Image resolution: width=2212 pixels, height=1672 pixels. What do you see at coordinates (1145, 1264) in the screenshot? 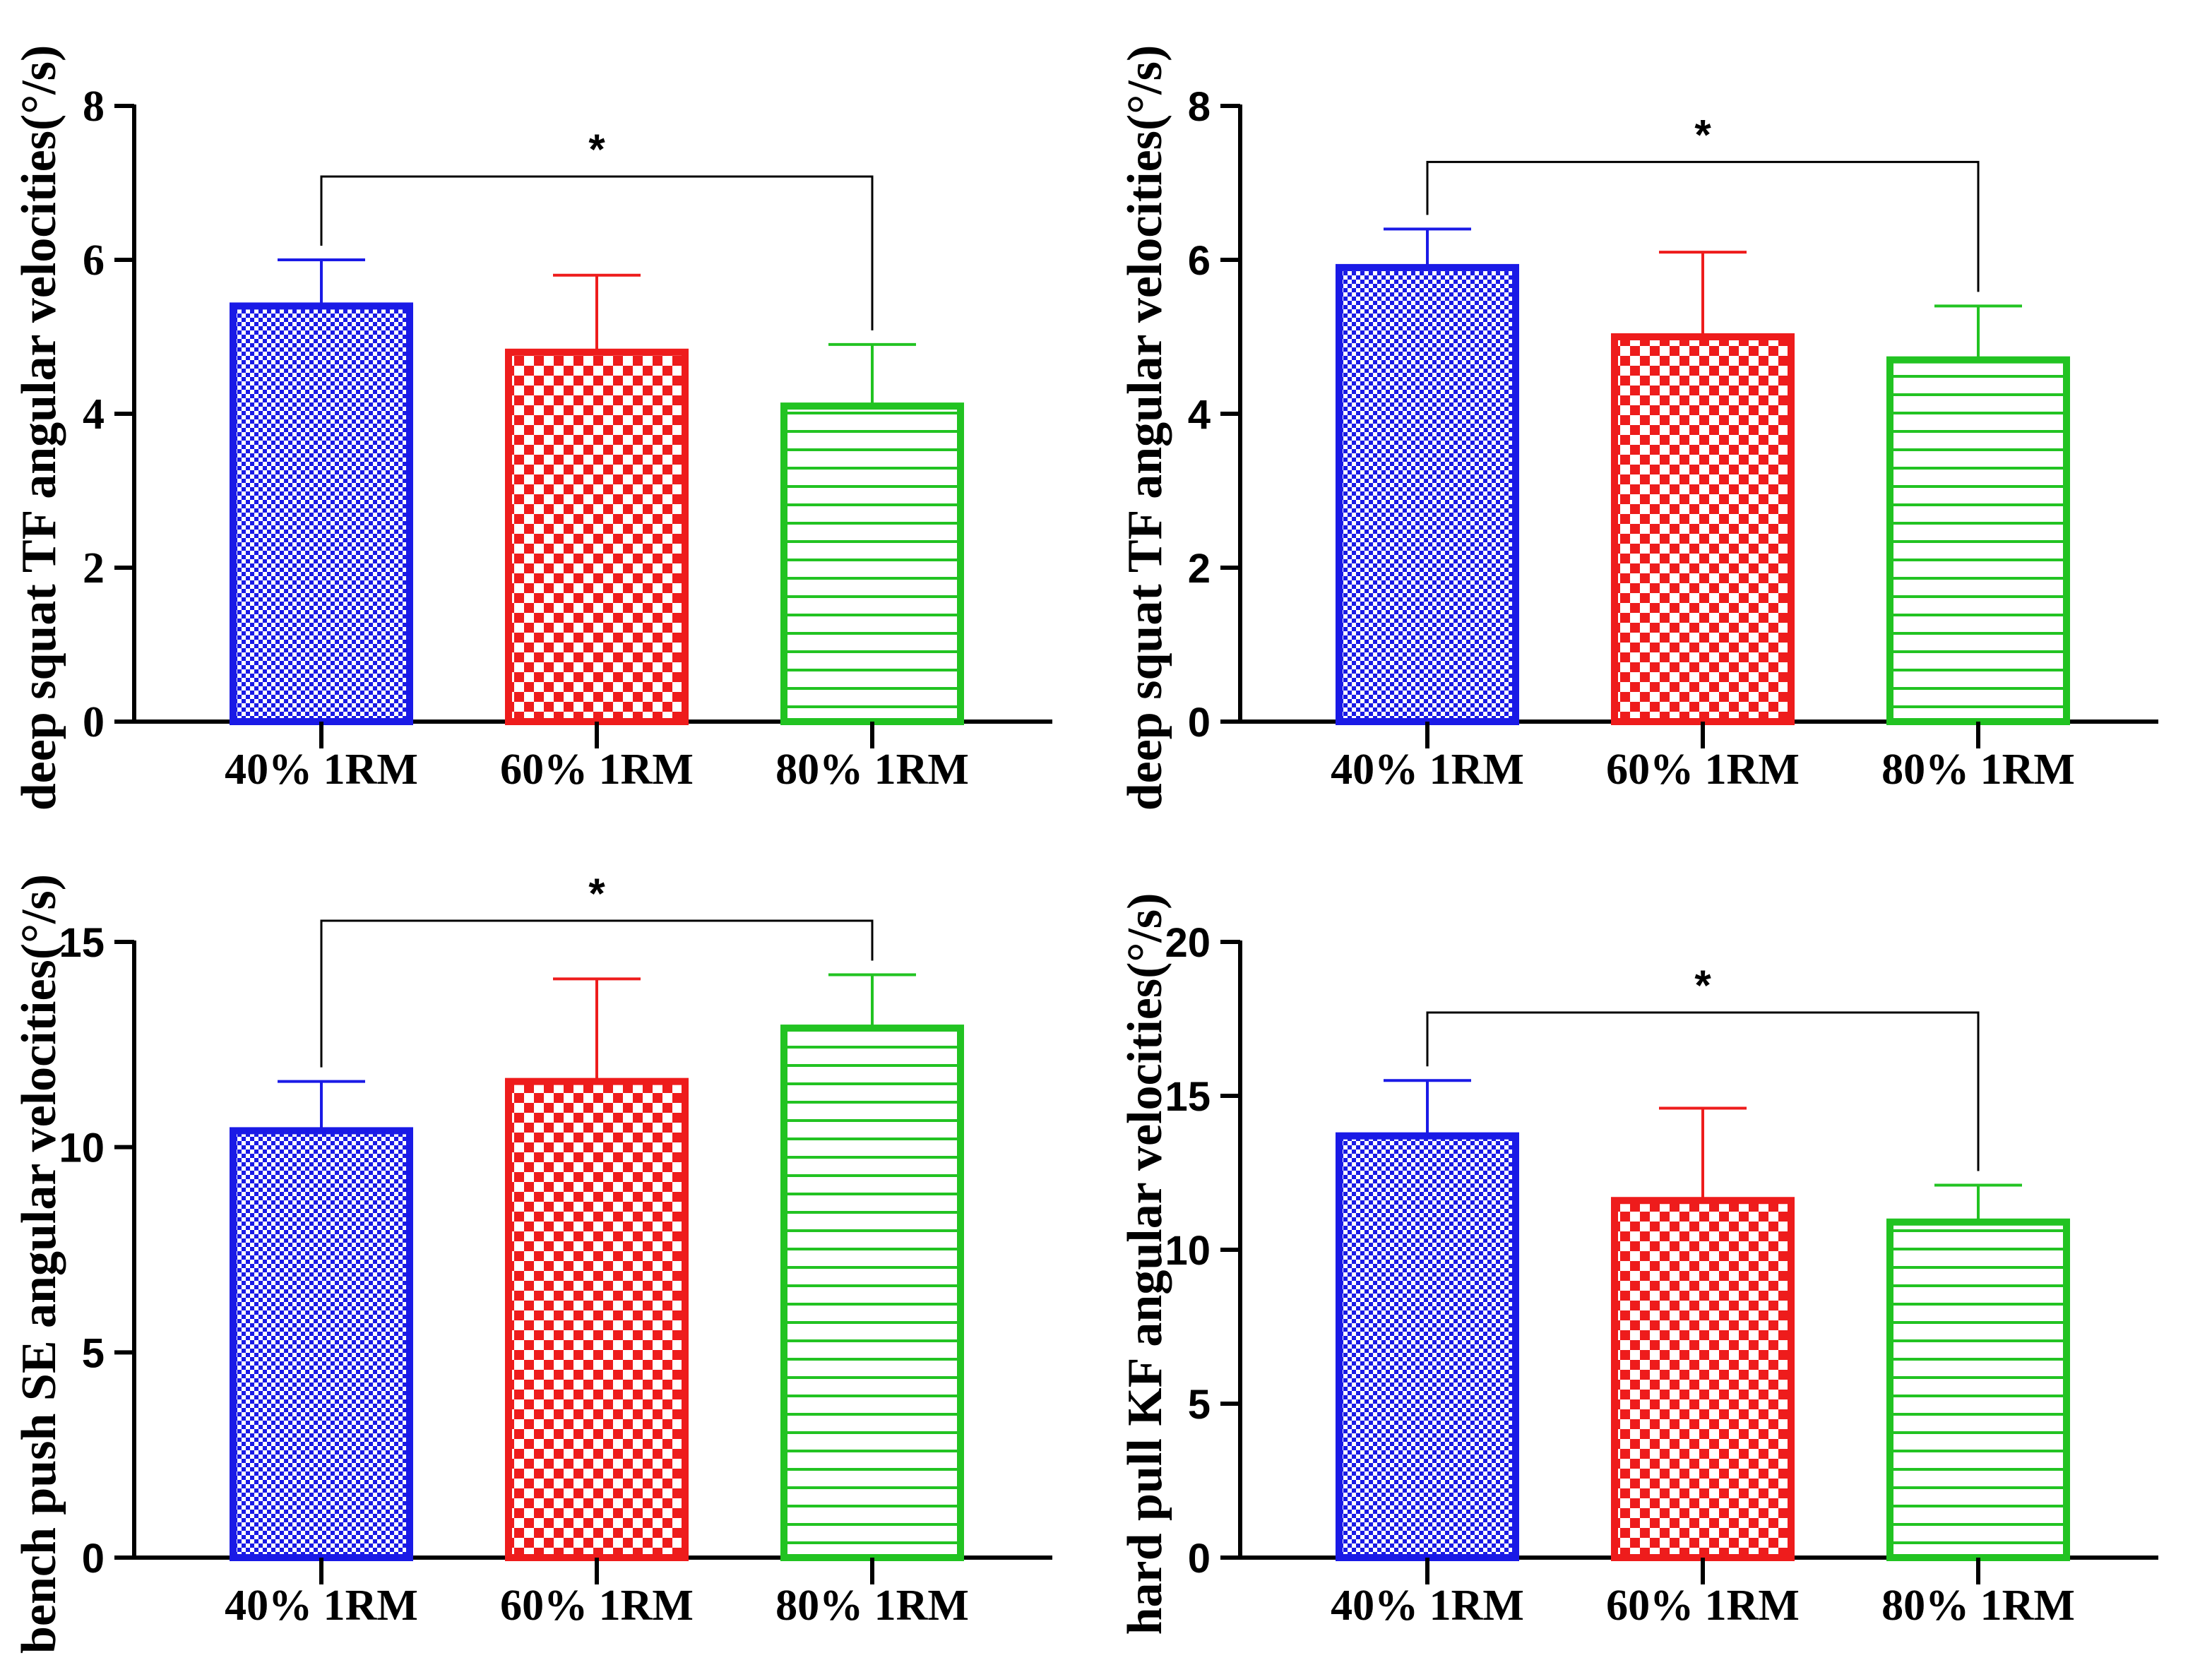
I see `y-axis-title: hard pull KF angular velocities(°/s)` at bounding box center [1145, 1264].